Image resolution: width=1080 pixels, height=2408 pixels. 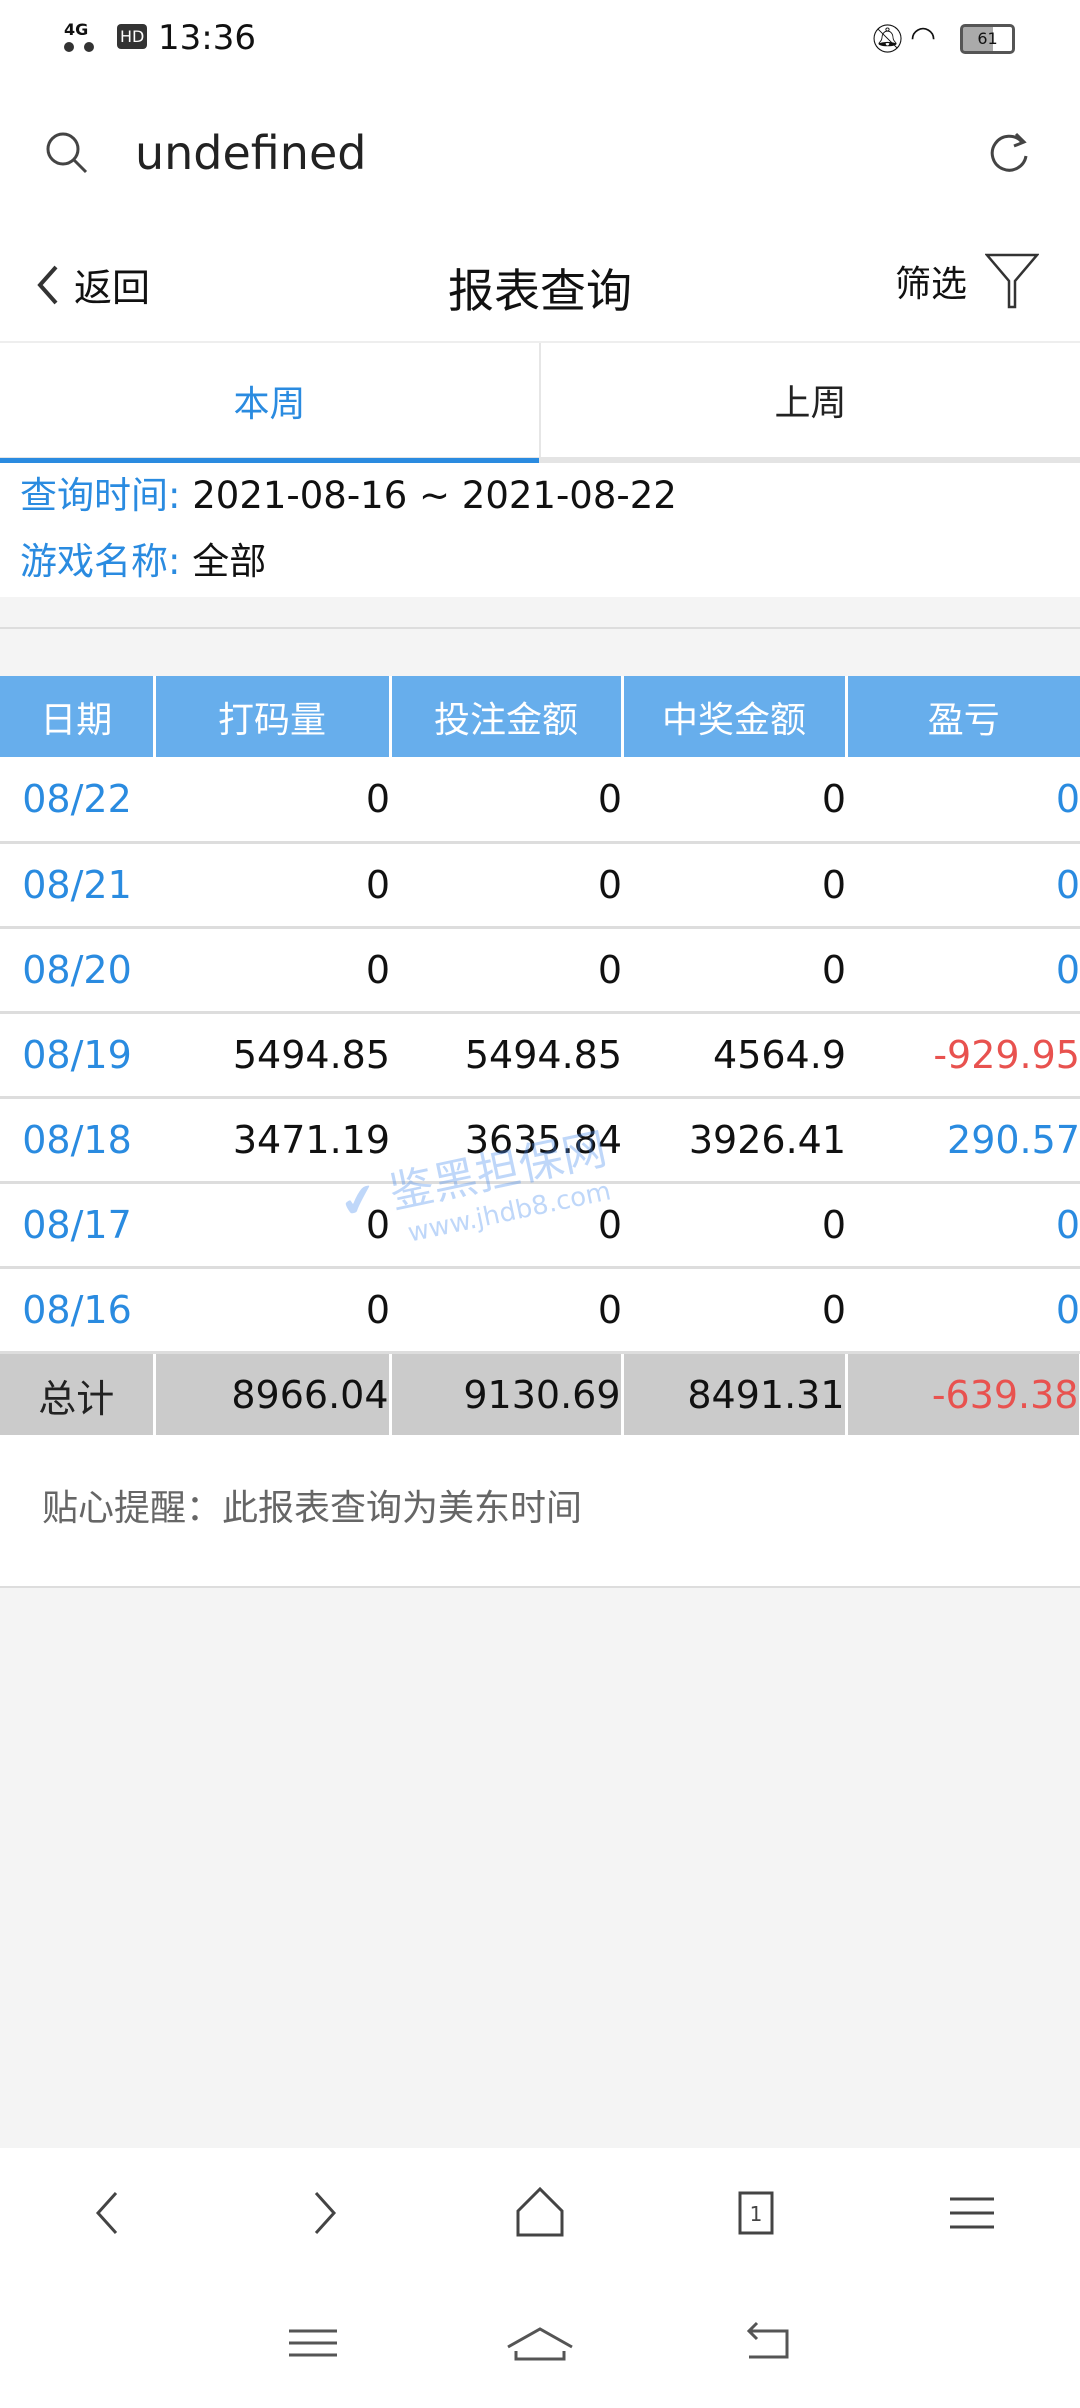 I want to click on cell-profit: -639.38, so click(x=963, y=1394).